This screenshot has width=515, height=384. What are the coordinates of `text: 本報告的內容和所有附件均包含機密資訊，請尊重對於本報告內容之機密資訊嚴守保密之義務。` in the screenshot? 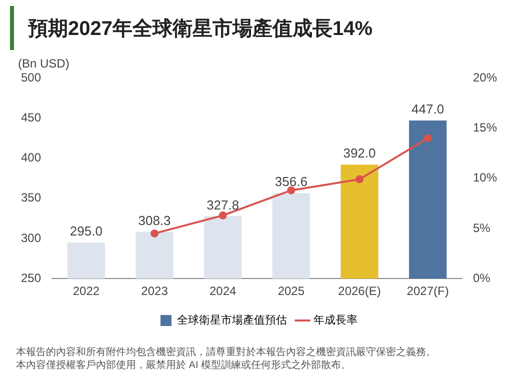 It's located at (226, 352).